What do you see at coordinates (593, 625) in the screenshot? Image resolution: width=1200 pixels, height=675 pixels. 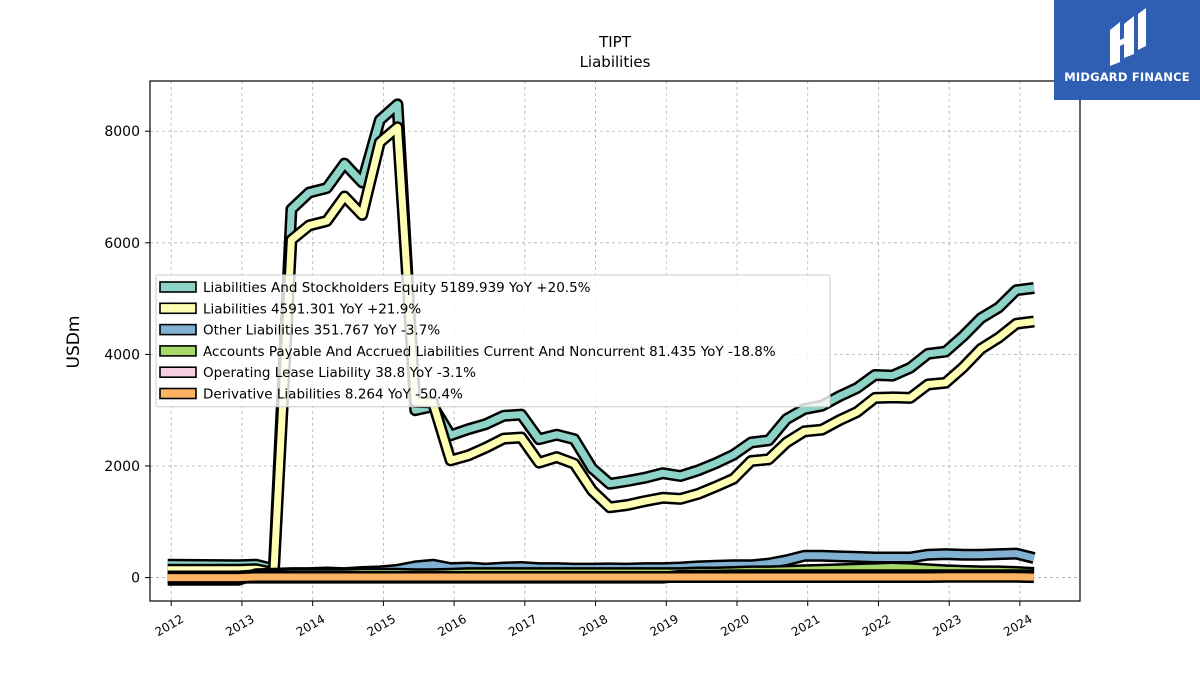 I see `x-tick-label: 2018` at bounding box center [593, 625].